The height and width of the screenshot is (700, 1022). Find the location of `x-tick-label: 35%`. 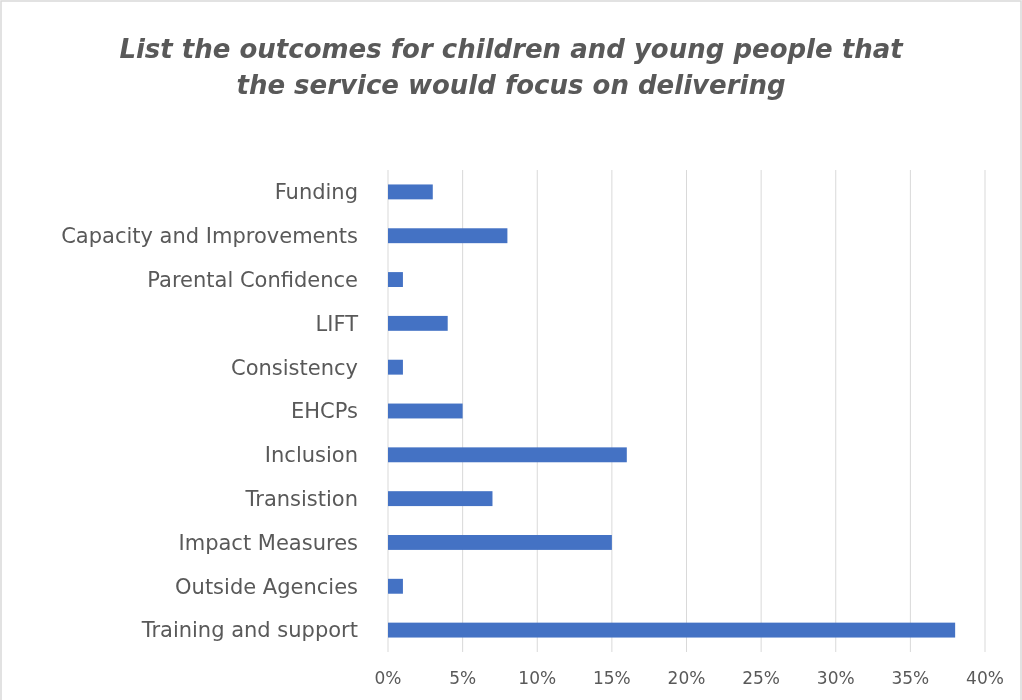

x-tick-label: 35% is located at coordinates (910, 678).